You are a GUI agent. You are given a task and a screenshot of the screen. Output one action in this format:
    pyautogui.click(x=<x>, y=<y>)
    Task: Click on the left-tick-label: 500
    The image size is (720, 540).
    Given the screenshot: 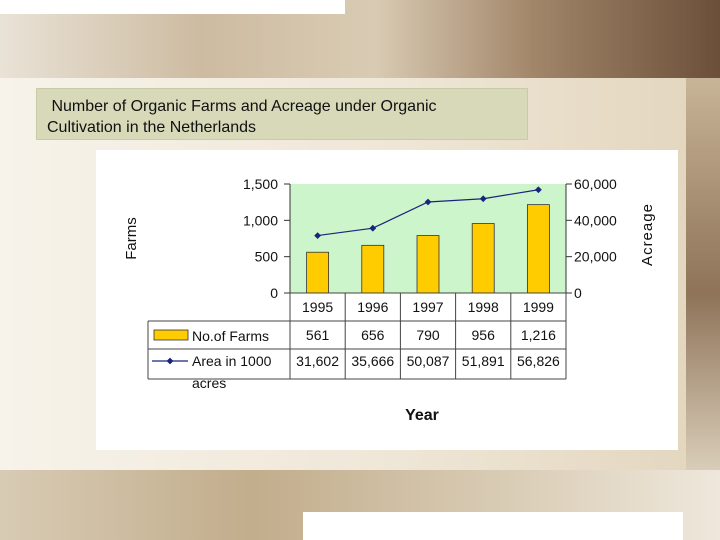 What is the action you would take?
    pyautogui.click(x=267, y=257)
    